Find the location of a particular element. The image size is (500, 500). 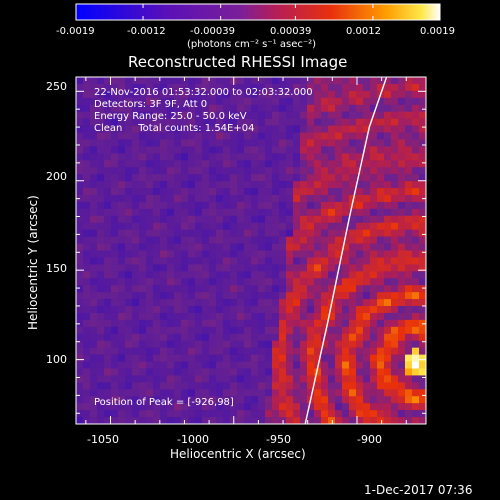

solar-limb-curve is located at coordinates (346, 250).